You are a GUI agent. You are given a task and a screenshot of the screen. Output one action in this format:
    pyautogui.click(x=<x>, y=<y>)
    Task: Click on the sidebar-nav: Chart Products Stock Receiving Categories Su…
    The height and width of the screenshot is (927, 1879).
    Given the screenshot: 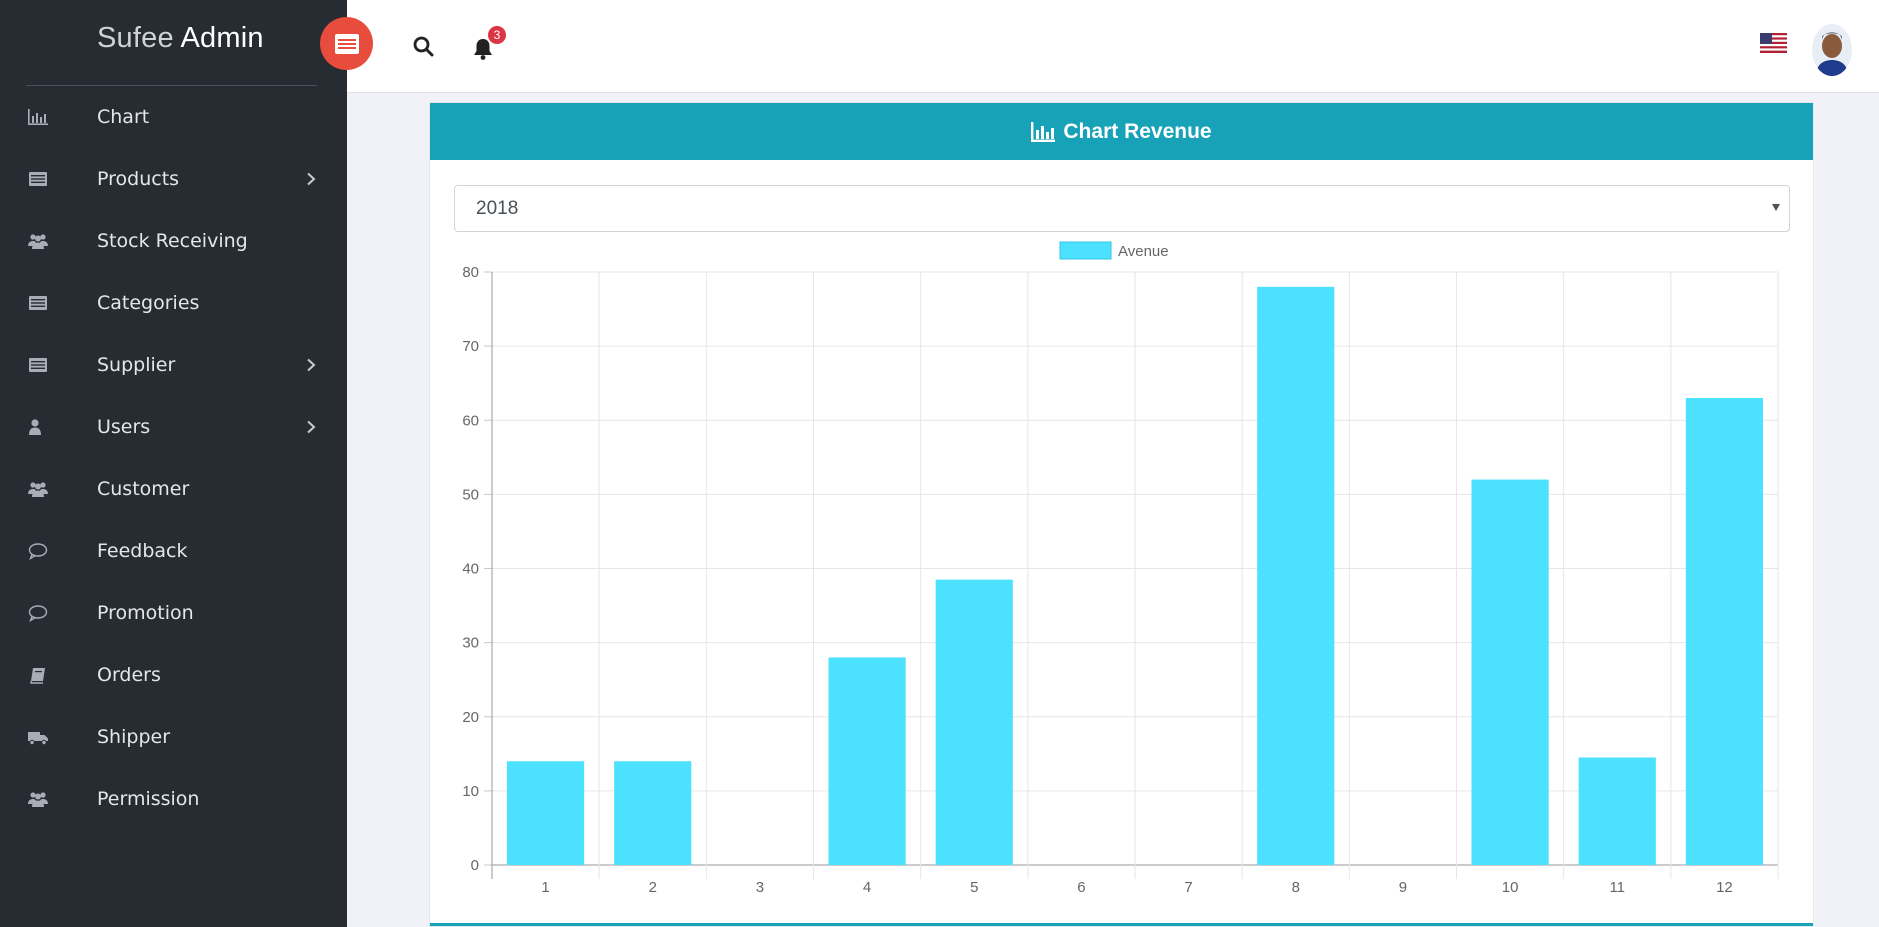 What is the action you would take?
    pyautogui.click(x=173, y=458)
    